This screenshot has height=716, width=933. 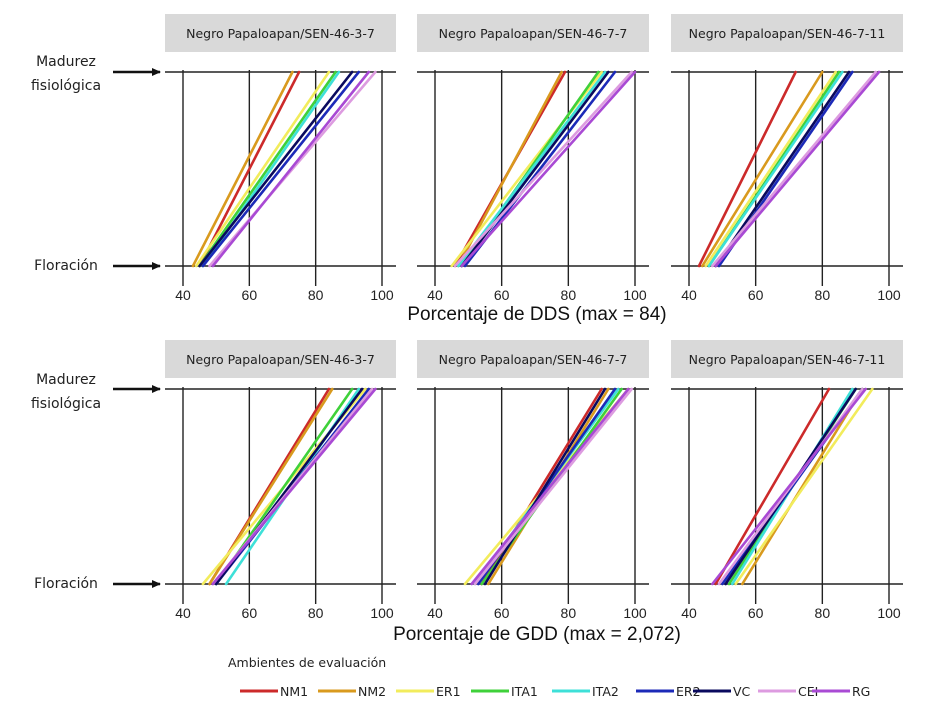 I want to click on legend-label-nm1: NM1, so click(x=294, y=691).